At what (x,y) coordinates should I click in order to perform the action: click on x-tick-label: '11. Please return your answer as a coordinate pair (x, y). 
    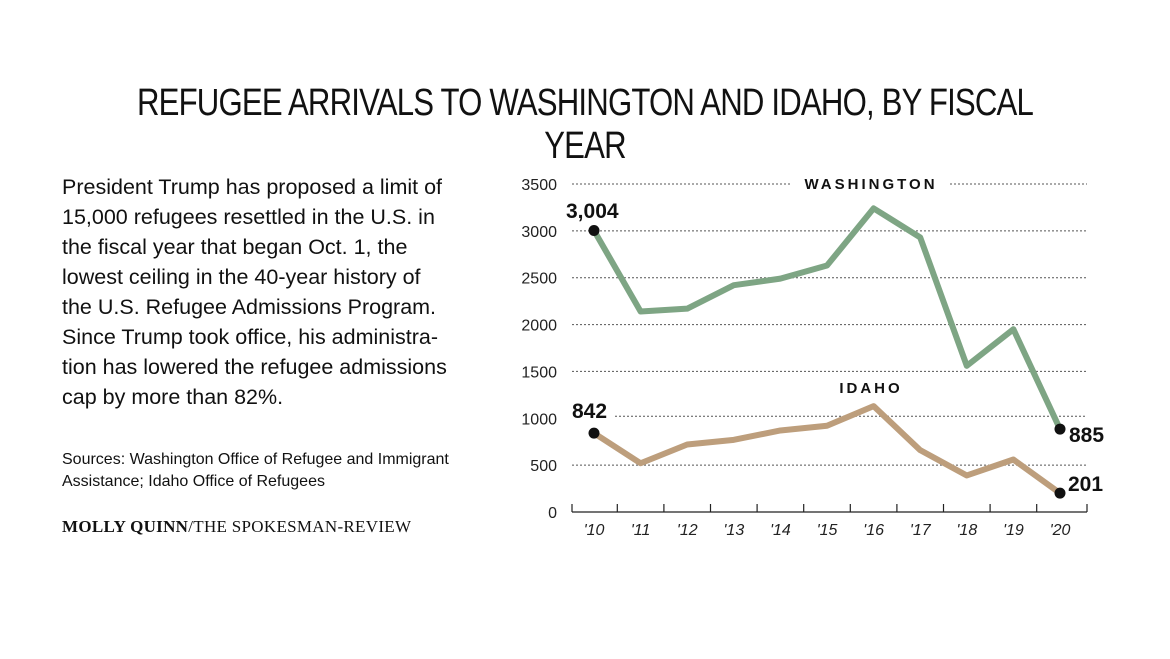
    Looking at the image, I should click on (641, 530).